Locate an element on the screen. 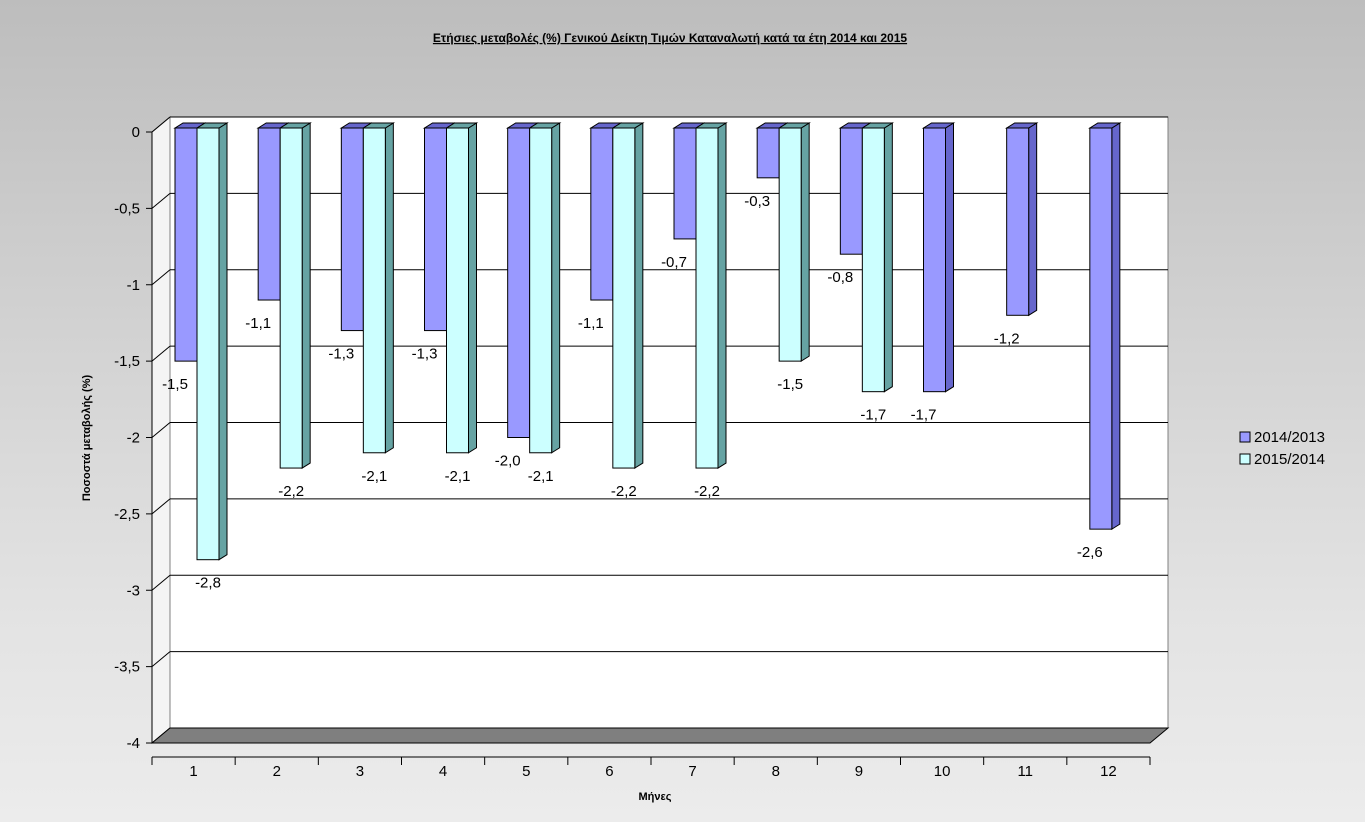 The width and height of the screenshot is (1365, 822). y-tick-label: -3 is located at coordinates (133, 590).